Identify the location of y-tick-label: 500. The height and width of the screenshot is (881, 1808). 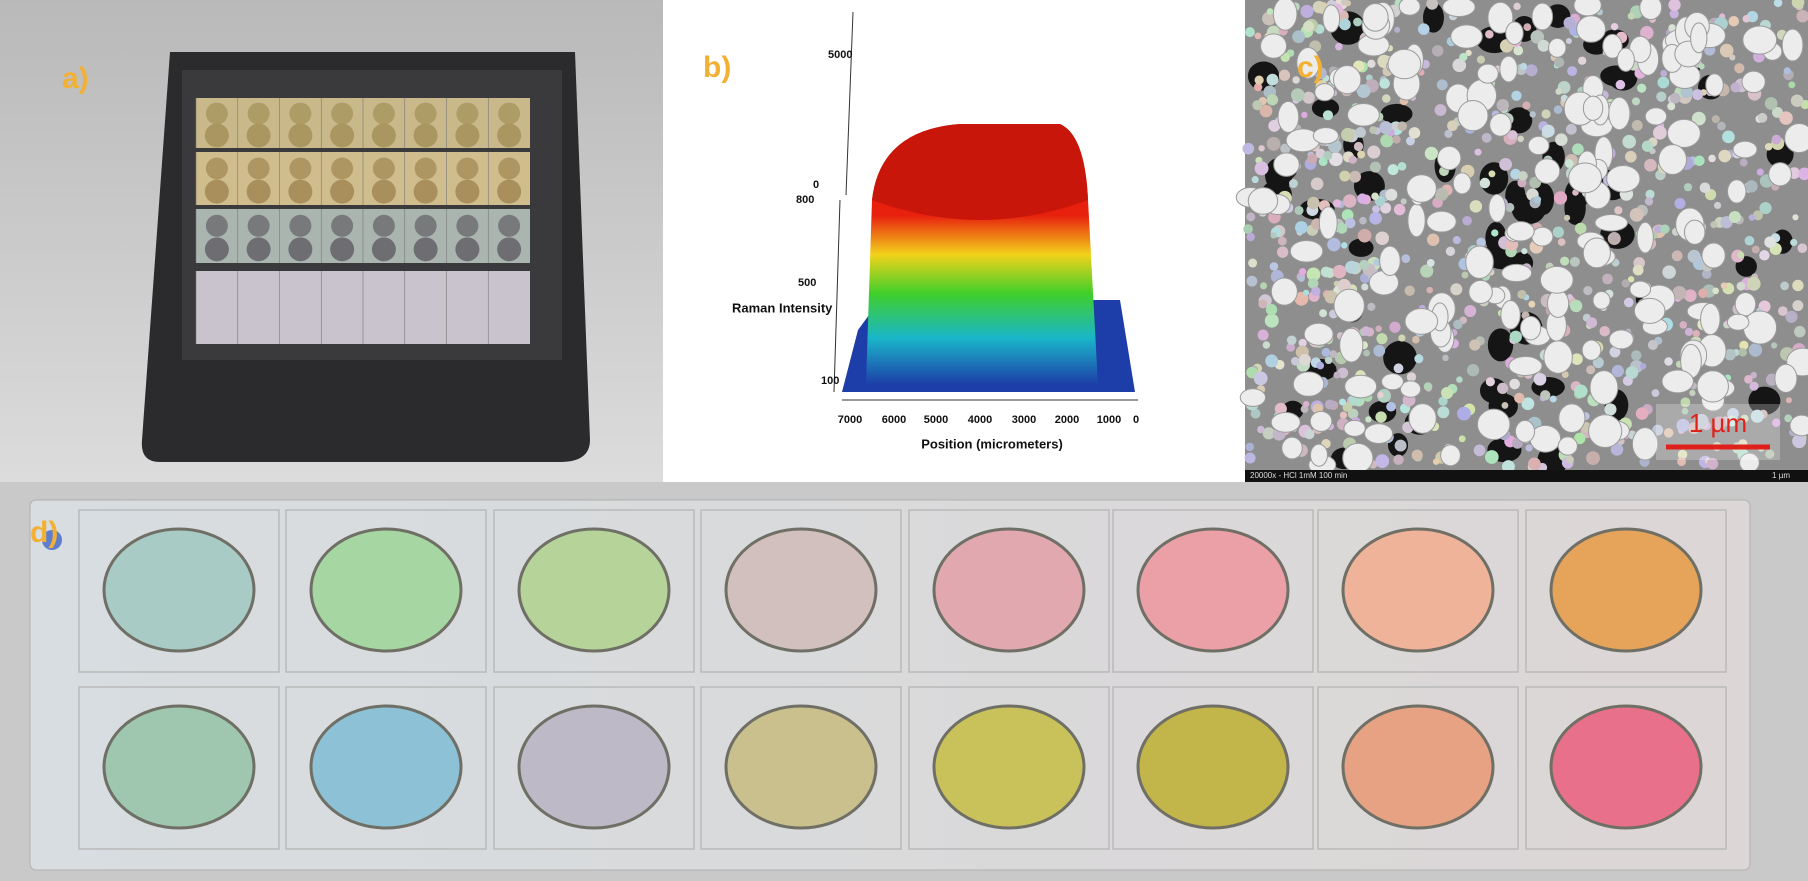
(807, 283).